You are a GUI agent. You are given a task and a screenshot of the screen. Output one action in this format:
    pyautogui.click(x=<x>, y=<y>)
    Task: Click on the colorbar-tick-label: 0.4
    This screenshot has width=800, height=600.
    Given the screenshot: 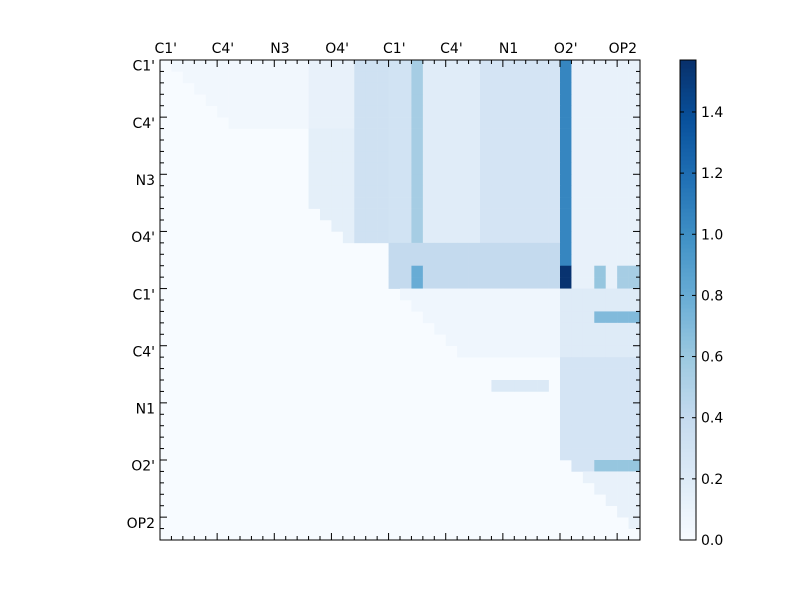 What is the action you would take?
    pyautogui.click(x=712, y=419)
    